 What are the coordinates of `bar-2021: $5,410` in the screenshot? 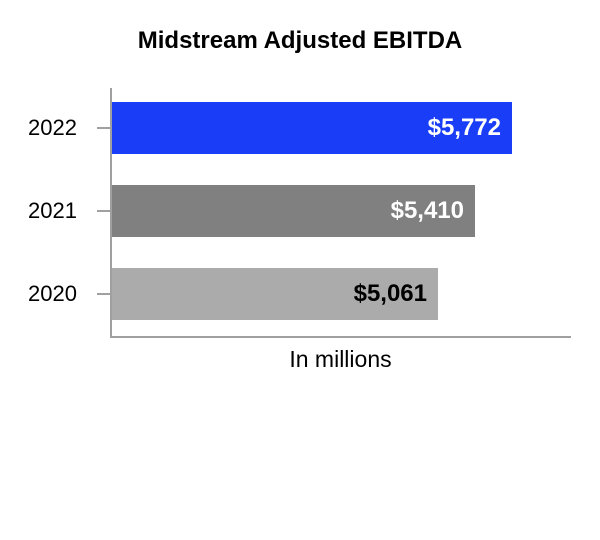 It's located at (293, 211).